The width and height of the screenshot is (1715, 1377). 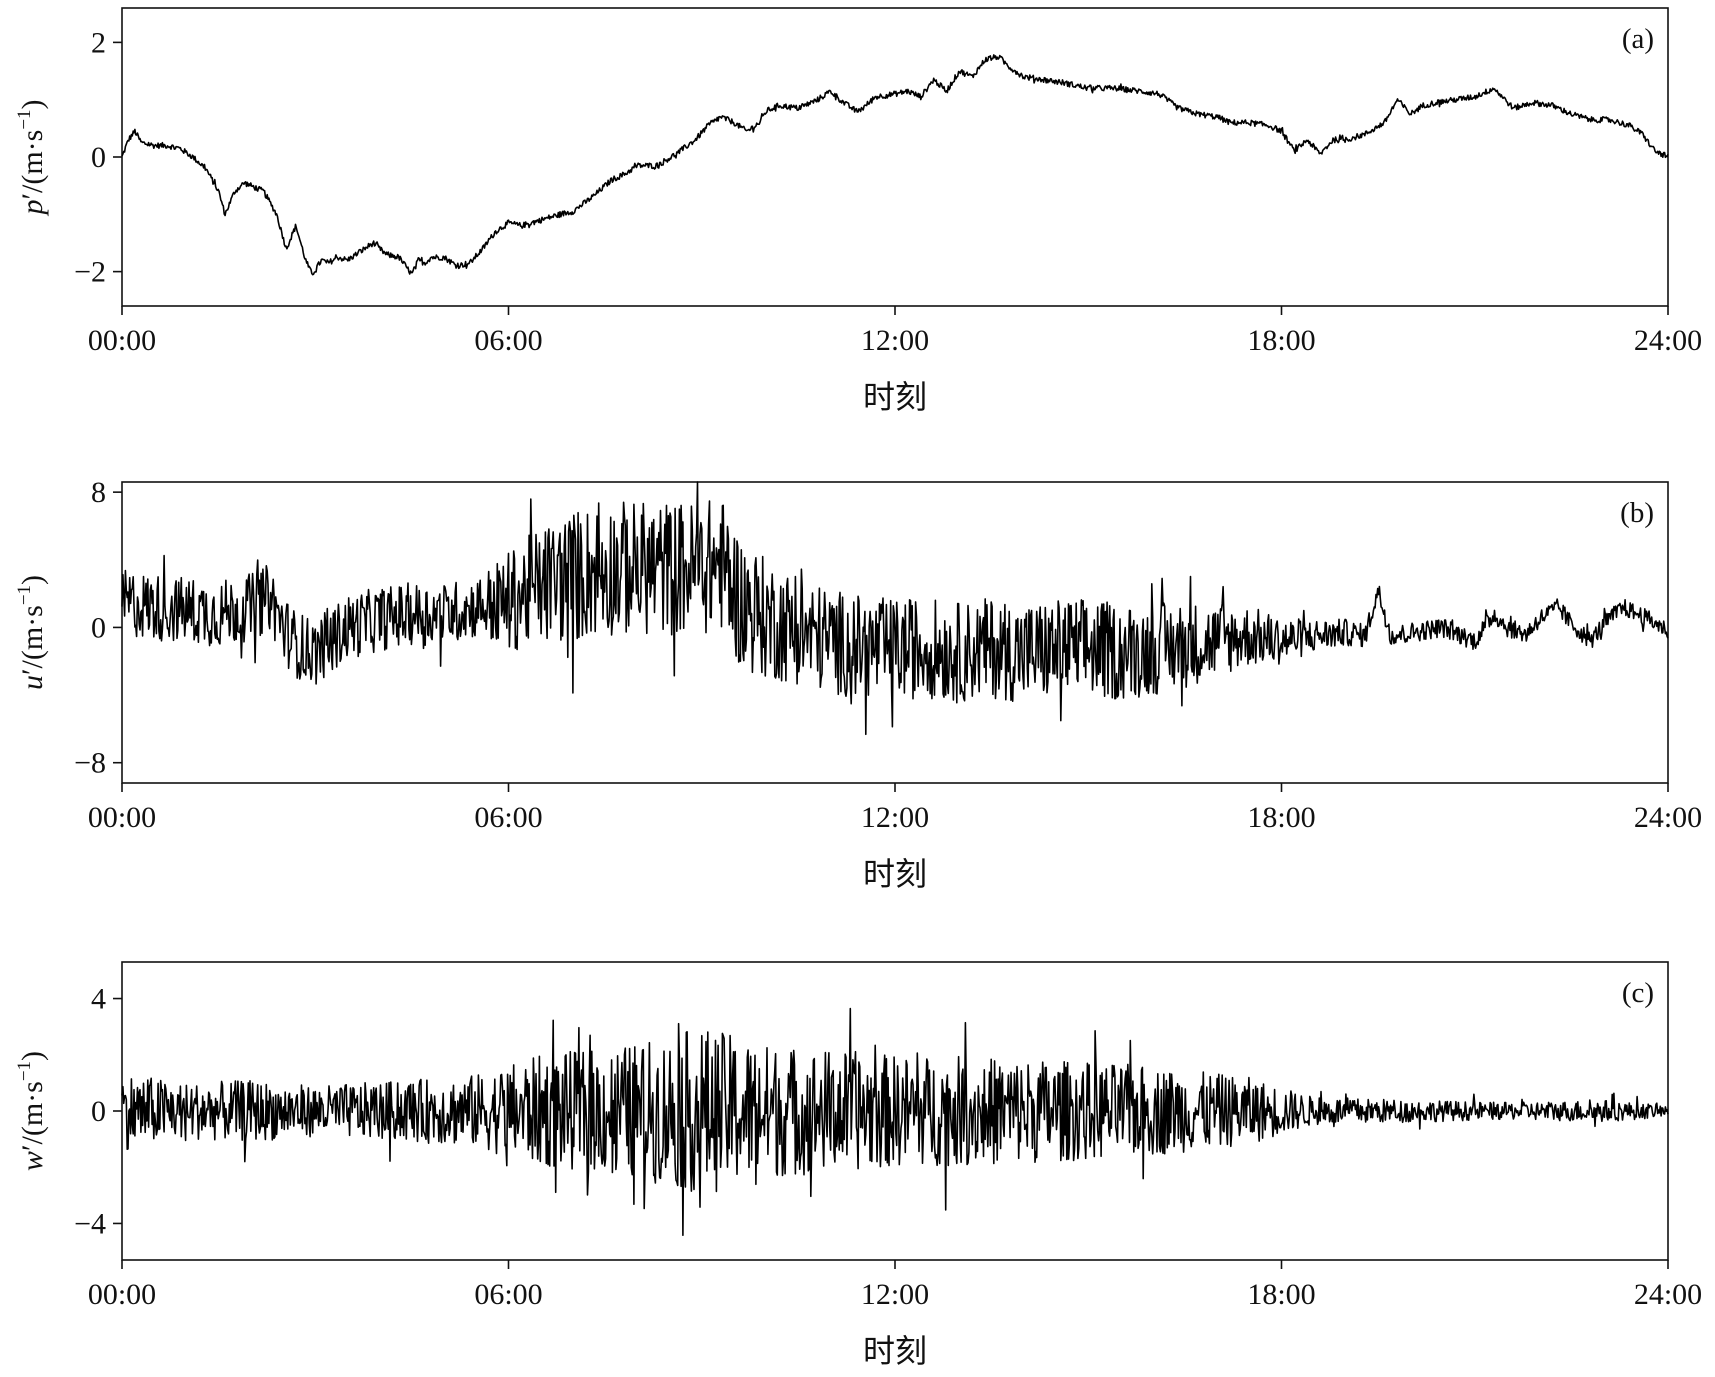 I want to click on y-axis: −2 0 2, so click(x=98, y=157).